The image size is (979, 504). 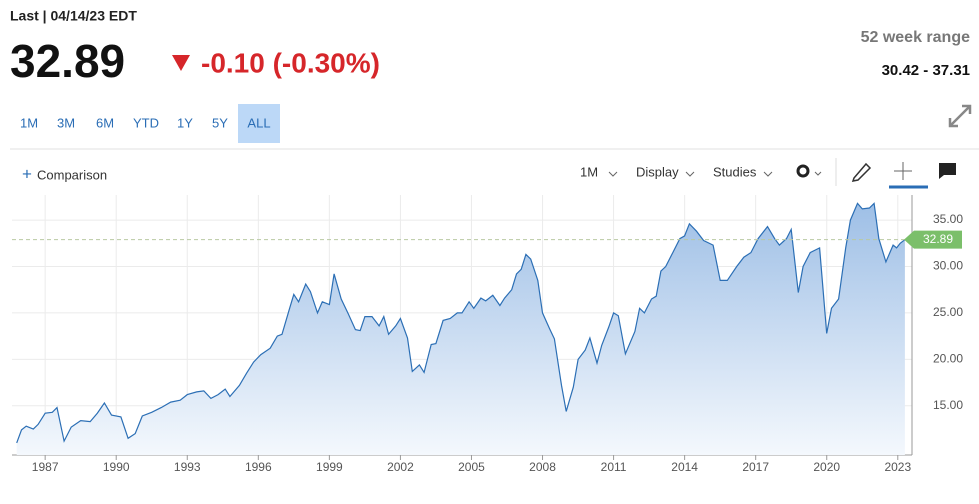 What do you see at coordinates (45, 467) in the screenshot?
I see `x-tick-label: 1987` at bounding box center [45, 467].